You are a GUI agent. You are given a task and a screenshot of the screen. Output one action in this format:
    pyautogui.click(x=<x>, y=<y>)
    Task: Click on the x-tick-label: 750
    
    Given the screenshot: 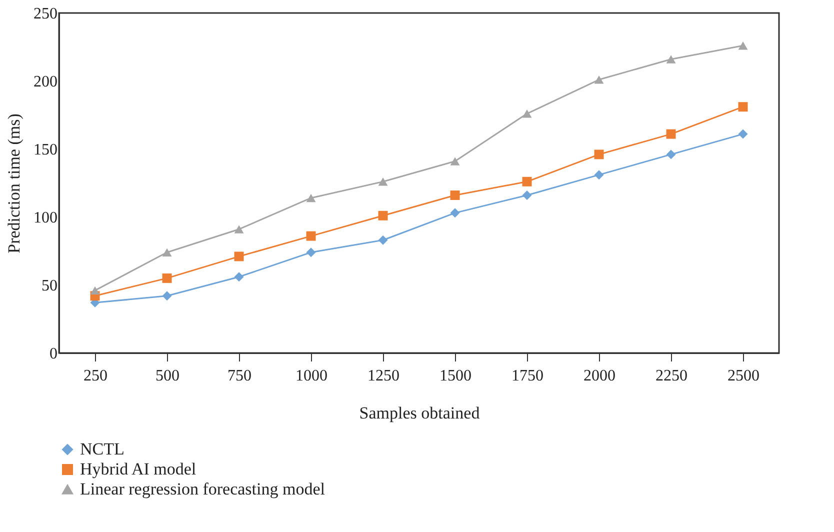 What is the action you would take?
    pyautogui.click(x=240, y=376)
    